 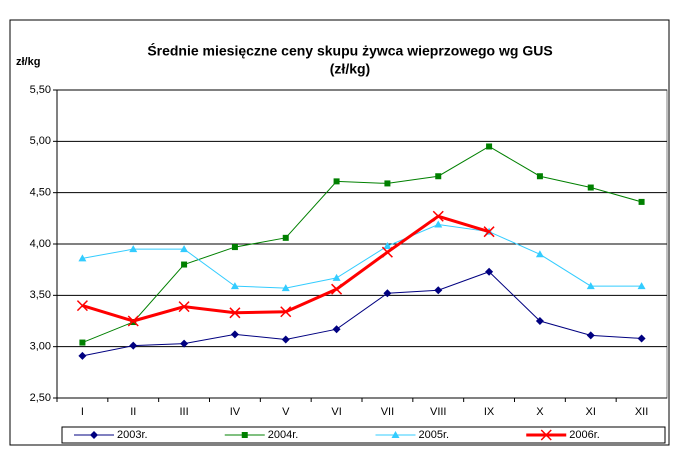 What do you see at coordinates (40, 347) in the screenshot?
I see `y-tick-label: 3,00` at bounding box center [40, 347].